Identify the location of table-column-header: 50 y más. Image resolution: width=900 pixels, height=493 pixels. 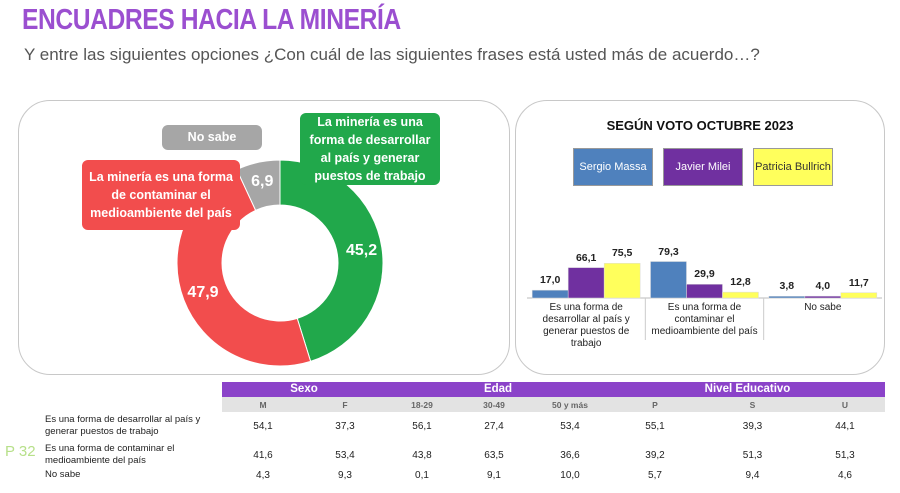
(570, 405).